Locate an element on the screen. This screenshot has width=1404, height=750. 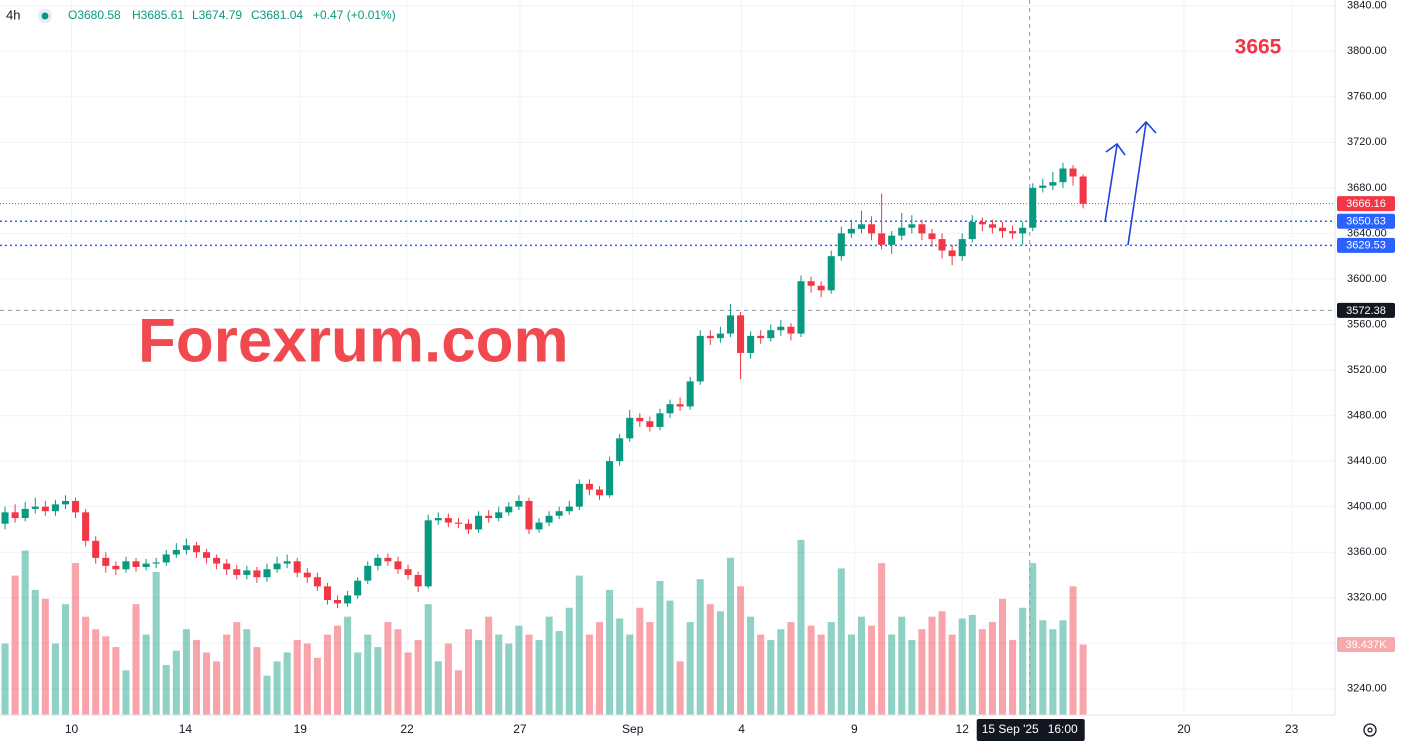
x-tick-label: Sep is located at coordinates (633, 729).